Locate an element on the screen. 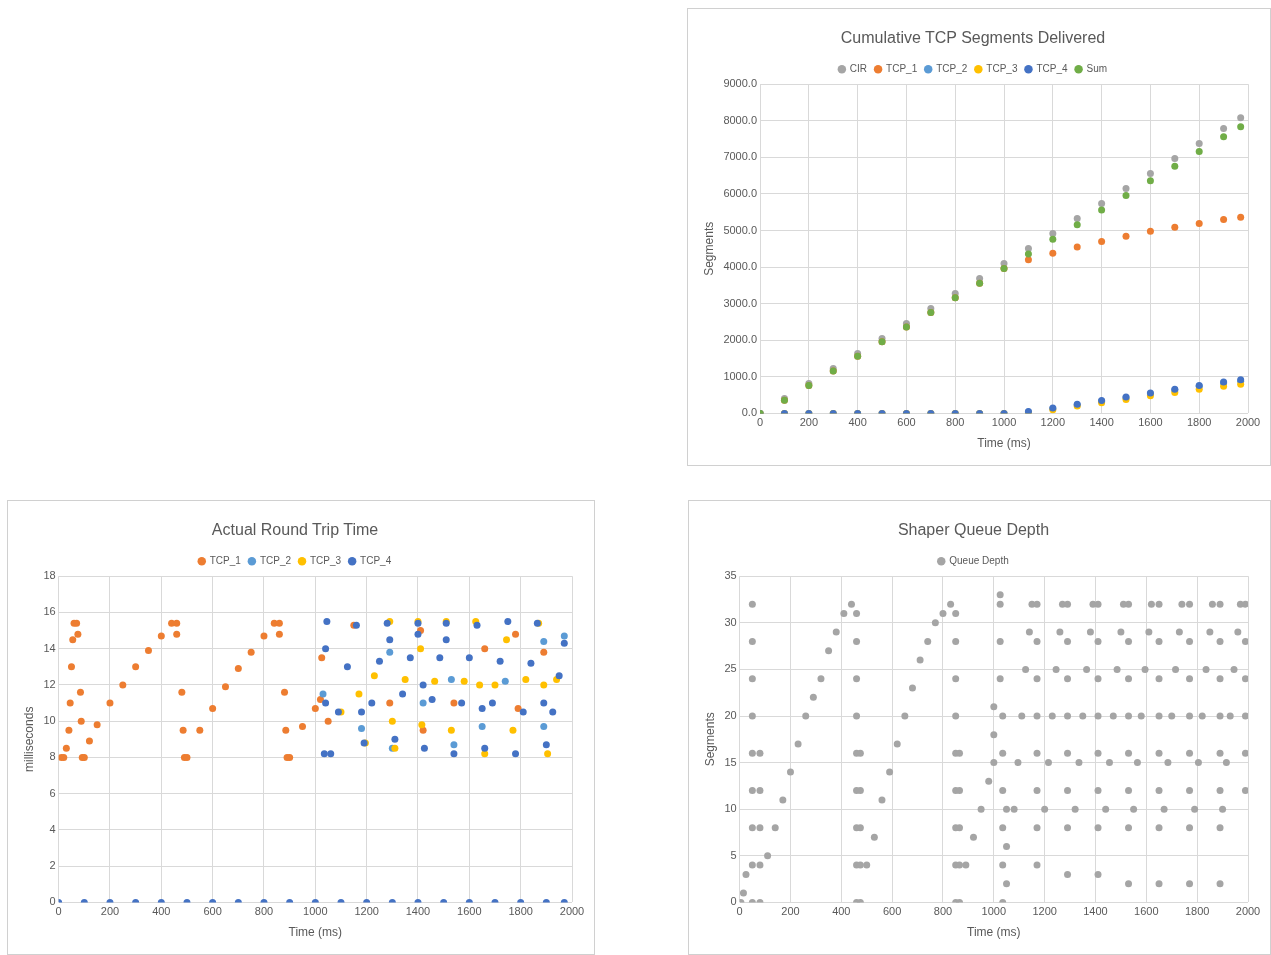 The image size is (1271, 955). y-tick-label: 4000.0 is located at coordinates (740, 266).